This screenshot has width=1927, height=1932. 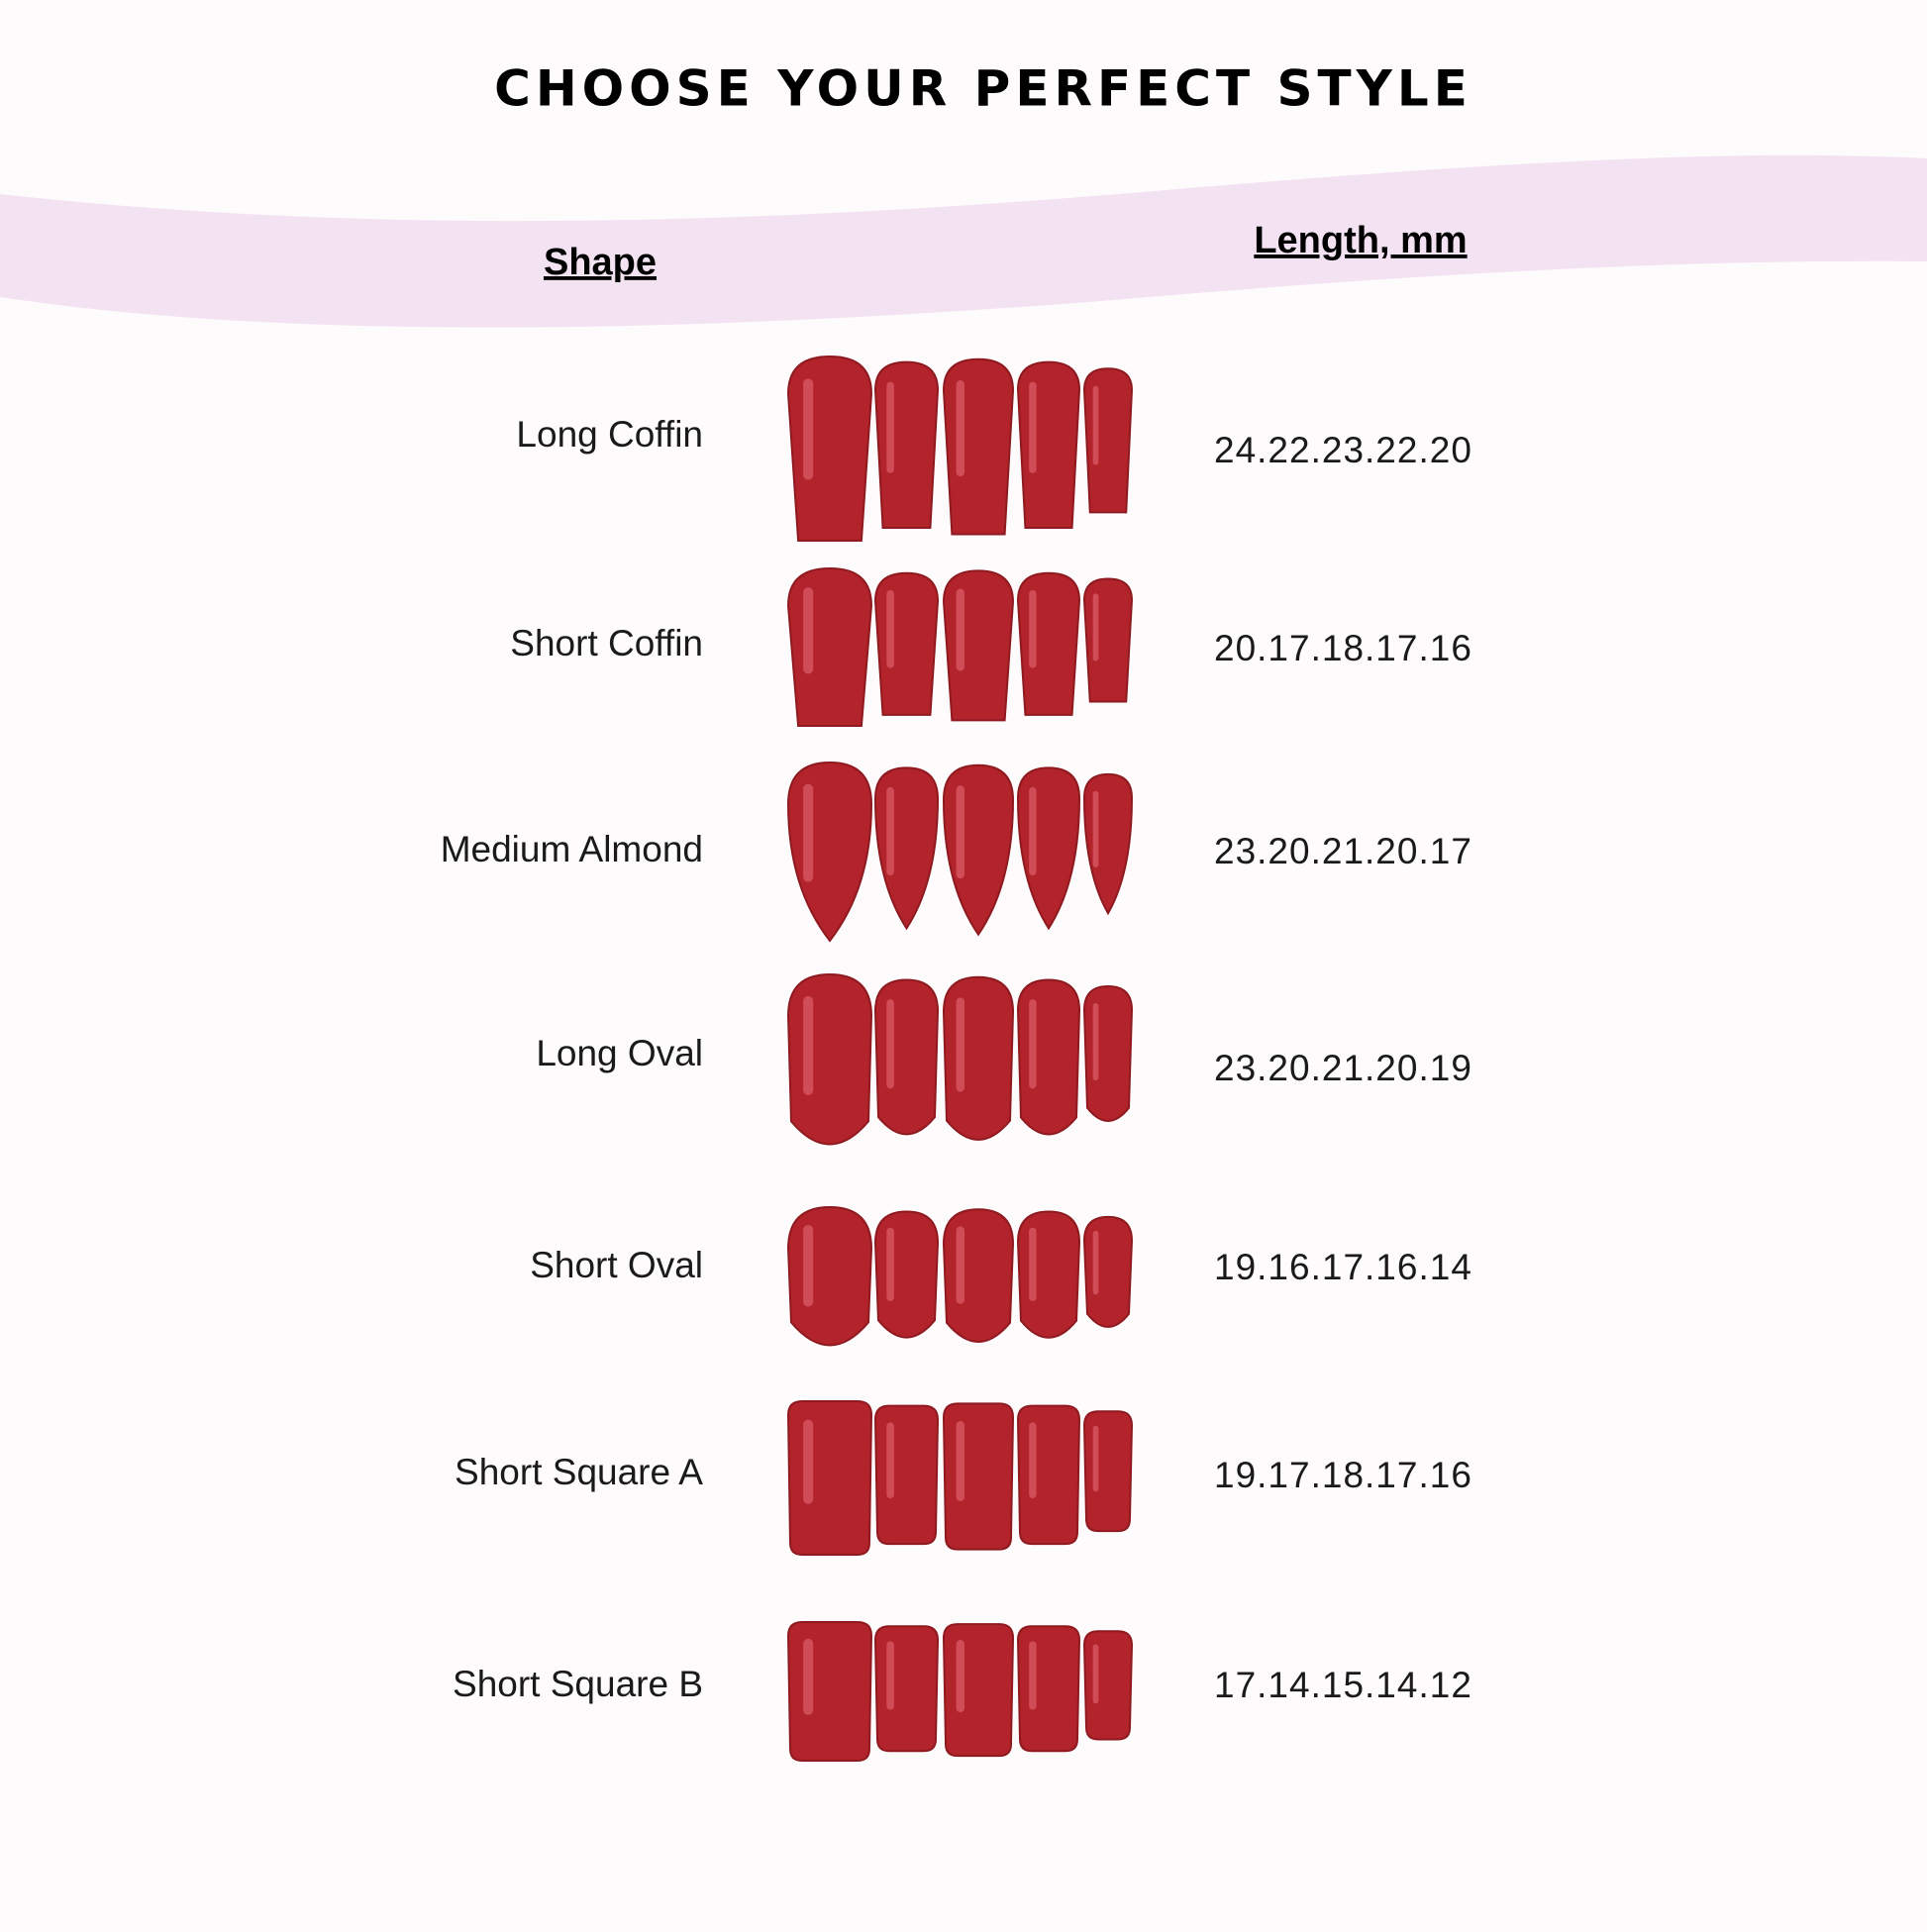 What do you see at coordinates (600, 262) in the screenshot?
I see `column-header: Shape` at bounding box center [600, 262].